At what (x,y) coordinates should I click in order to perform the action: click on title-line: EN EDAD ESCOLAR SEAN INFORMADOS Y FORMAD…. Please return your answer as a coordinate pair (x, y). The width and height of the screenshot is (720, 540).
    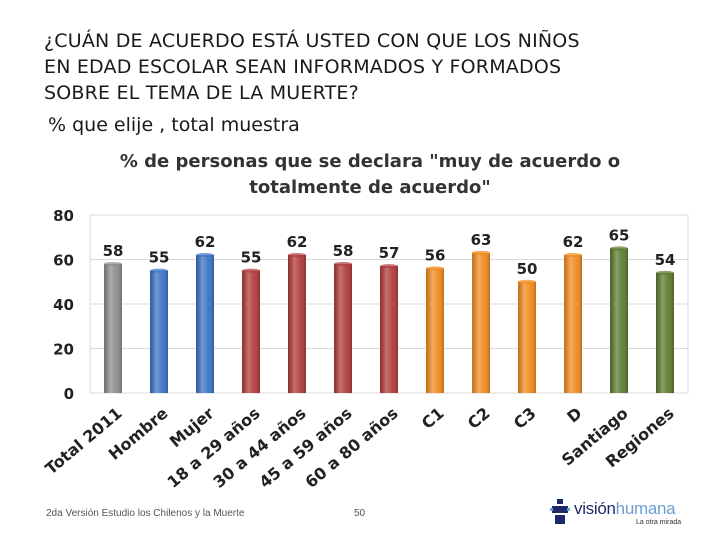
    Looking at the image, I should click on (303, 67).